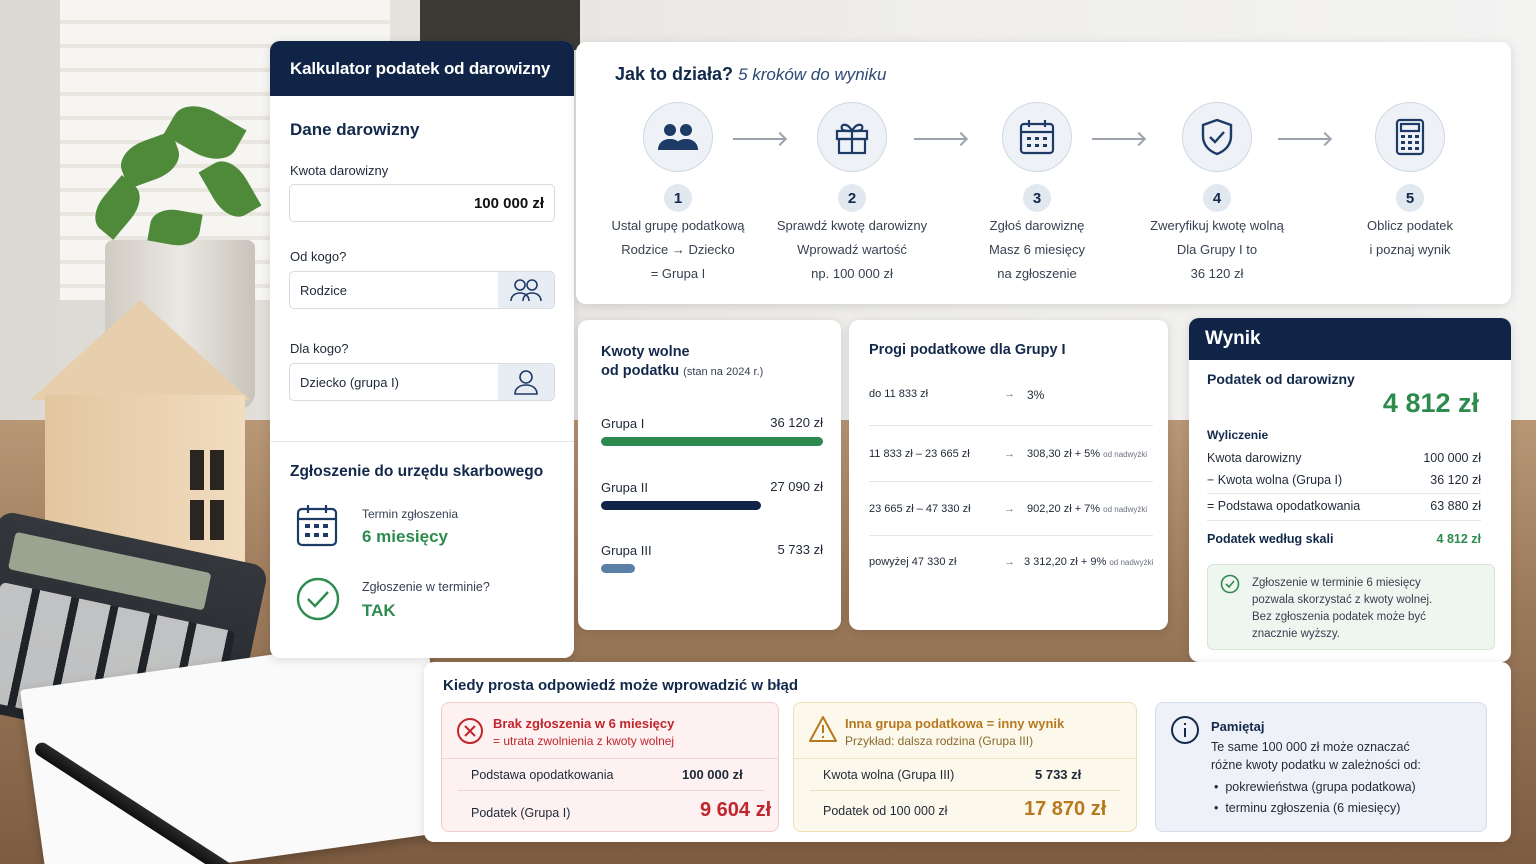 This screenshot has height=864, width=1536. Describe the element at coordinates (852, 198) in the screenshot. I see `step-number: 2` at that location.